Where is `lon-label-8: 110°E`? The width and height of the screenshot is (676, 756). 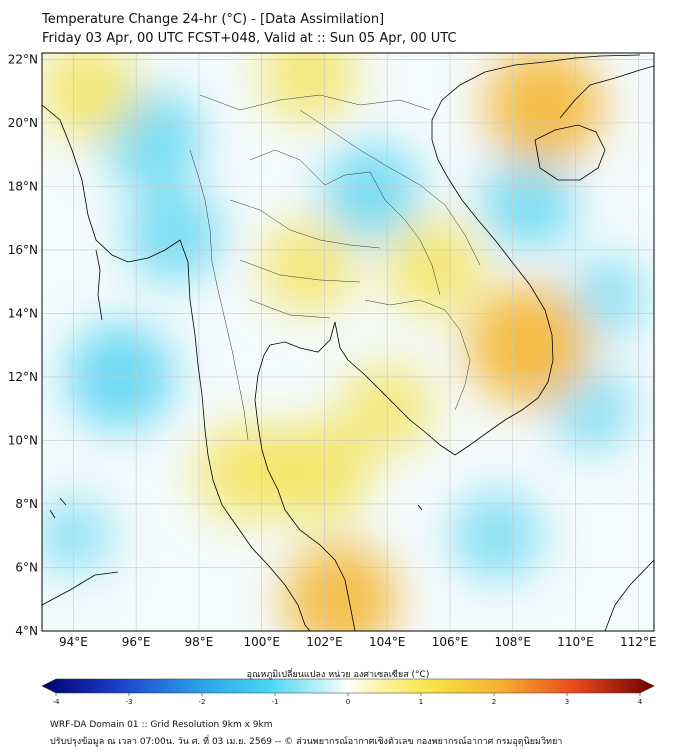
lon-label-8: 110°E is located at coordinates (575, 642).